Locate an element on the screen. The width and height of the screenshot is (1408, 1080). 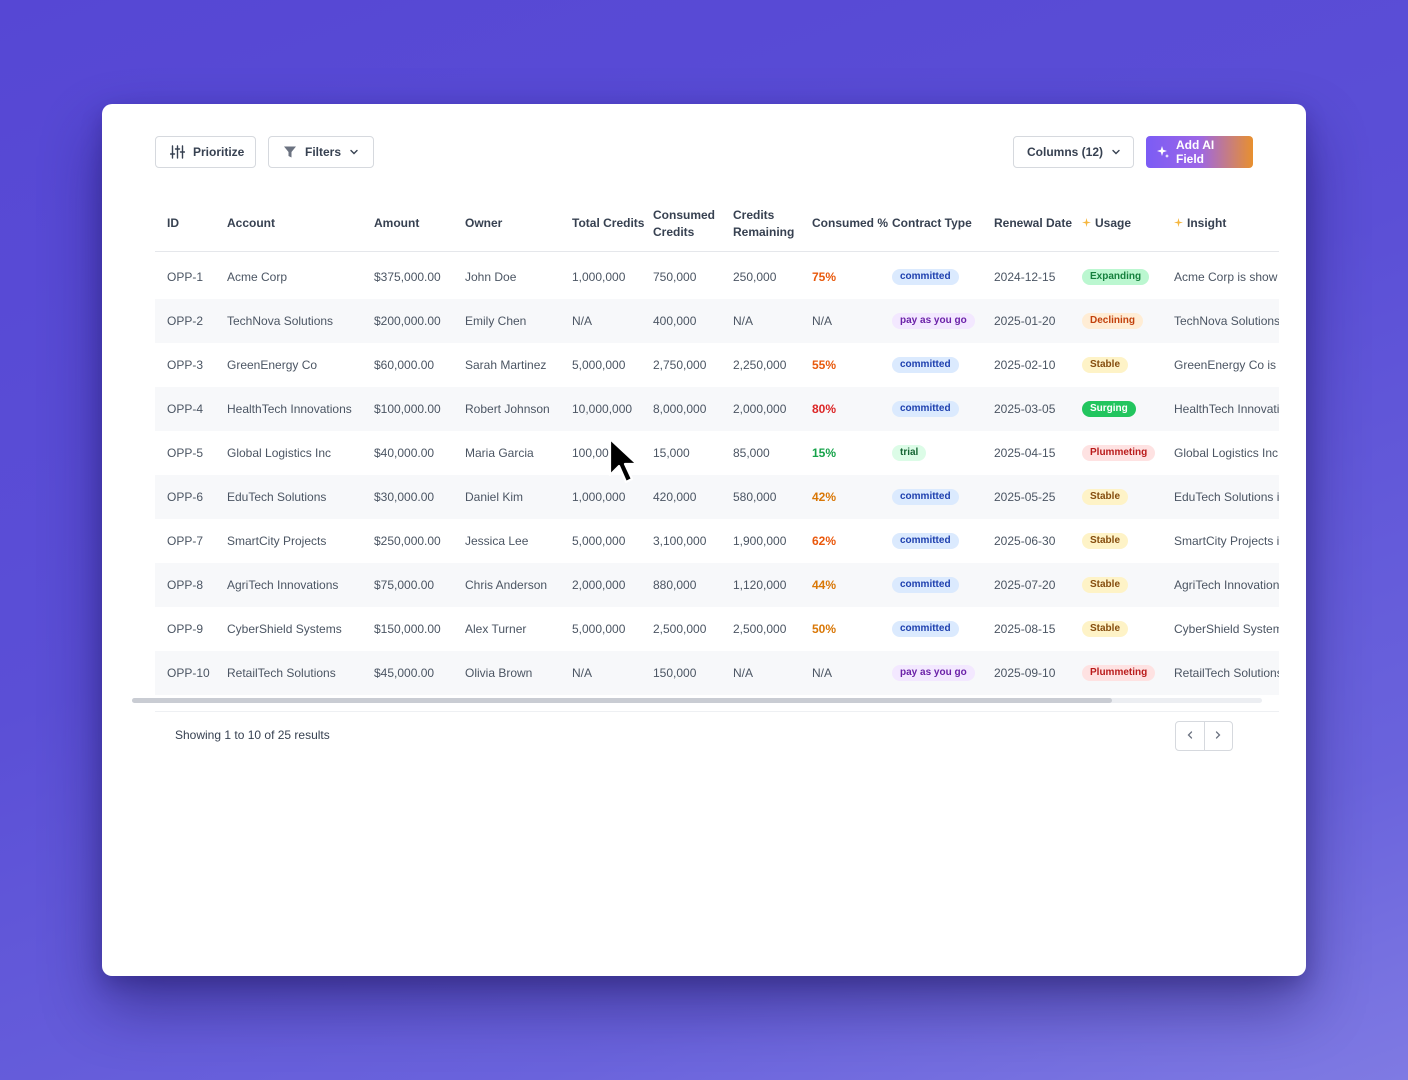
cell-text: 2025-04-15 is located at coordinates (1025, 453).